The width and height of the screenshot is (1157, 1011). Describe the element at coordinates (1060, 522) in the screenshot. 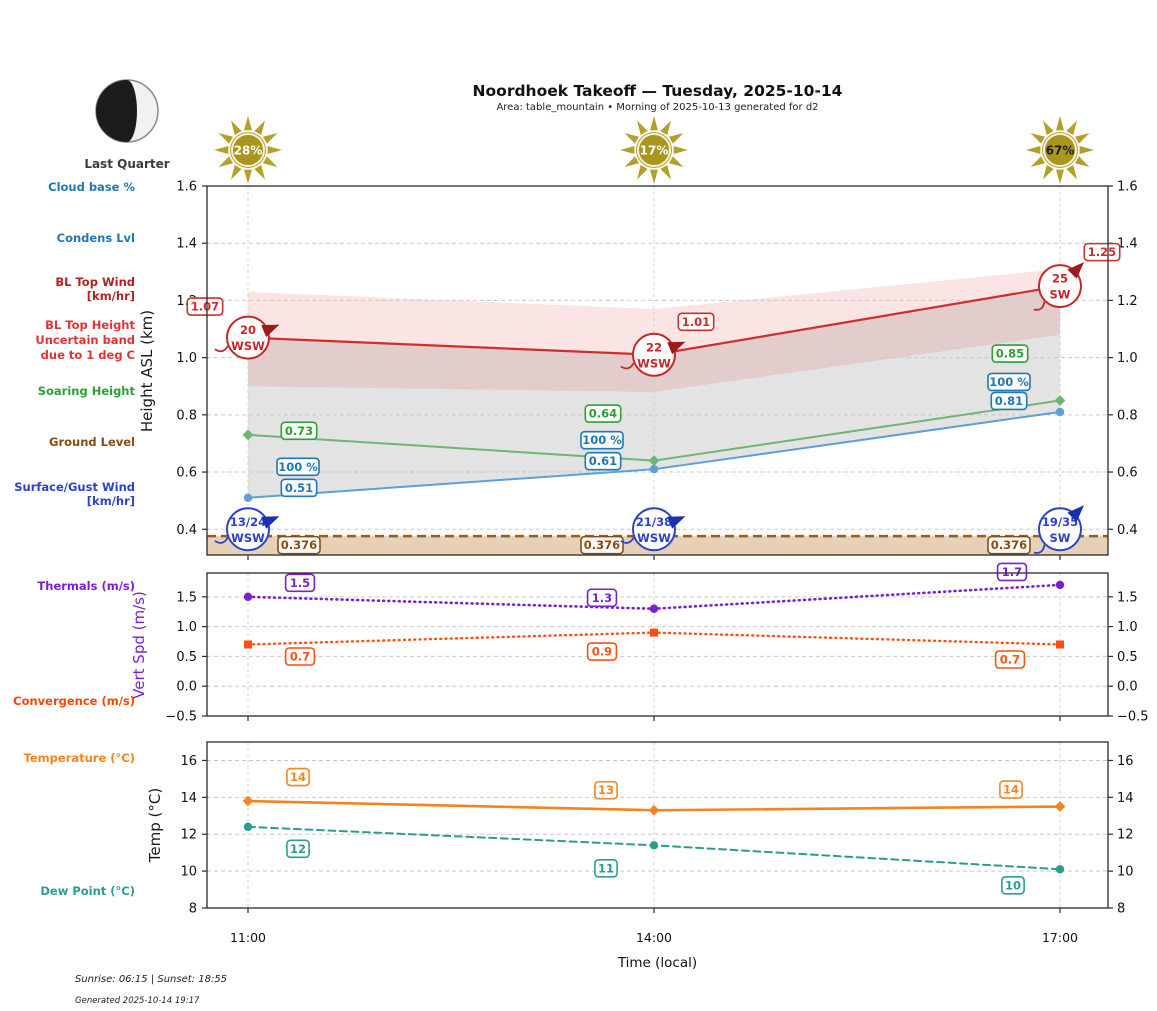

I see `wind-speed-label: 19/35` at that location.